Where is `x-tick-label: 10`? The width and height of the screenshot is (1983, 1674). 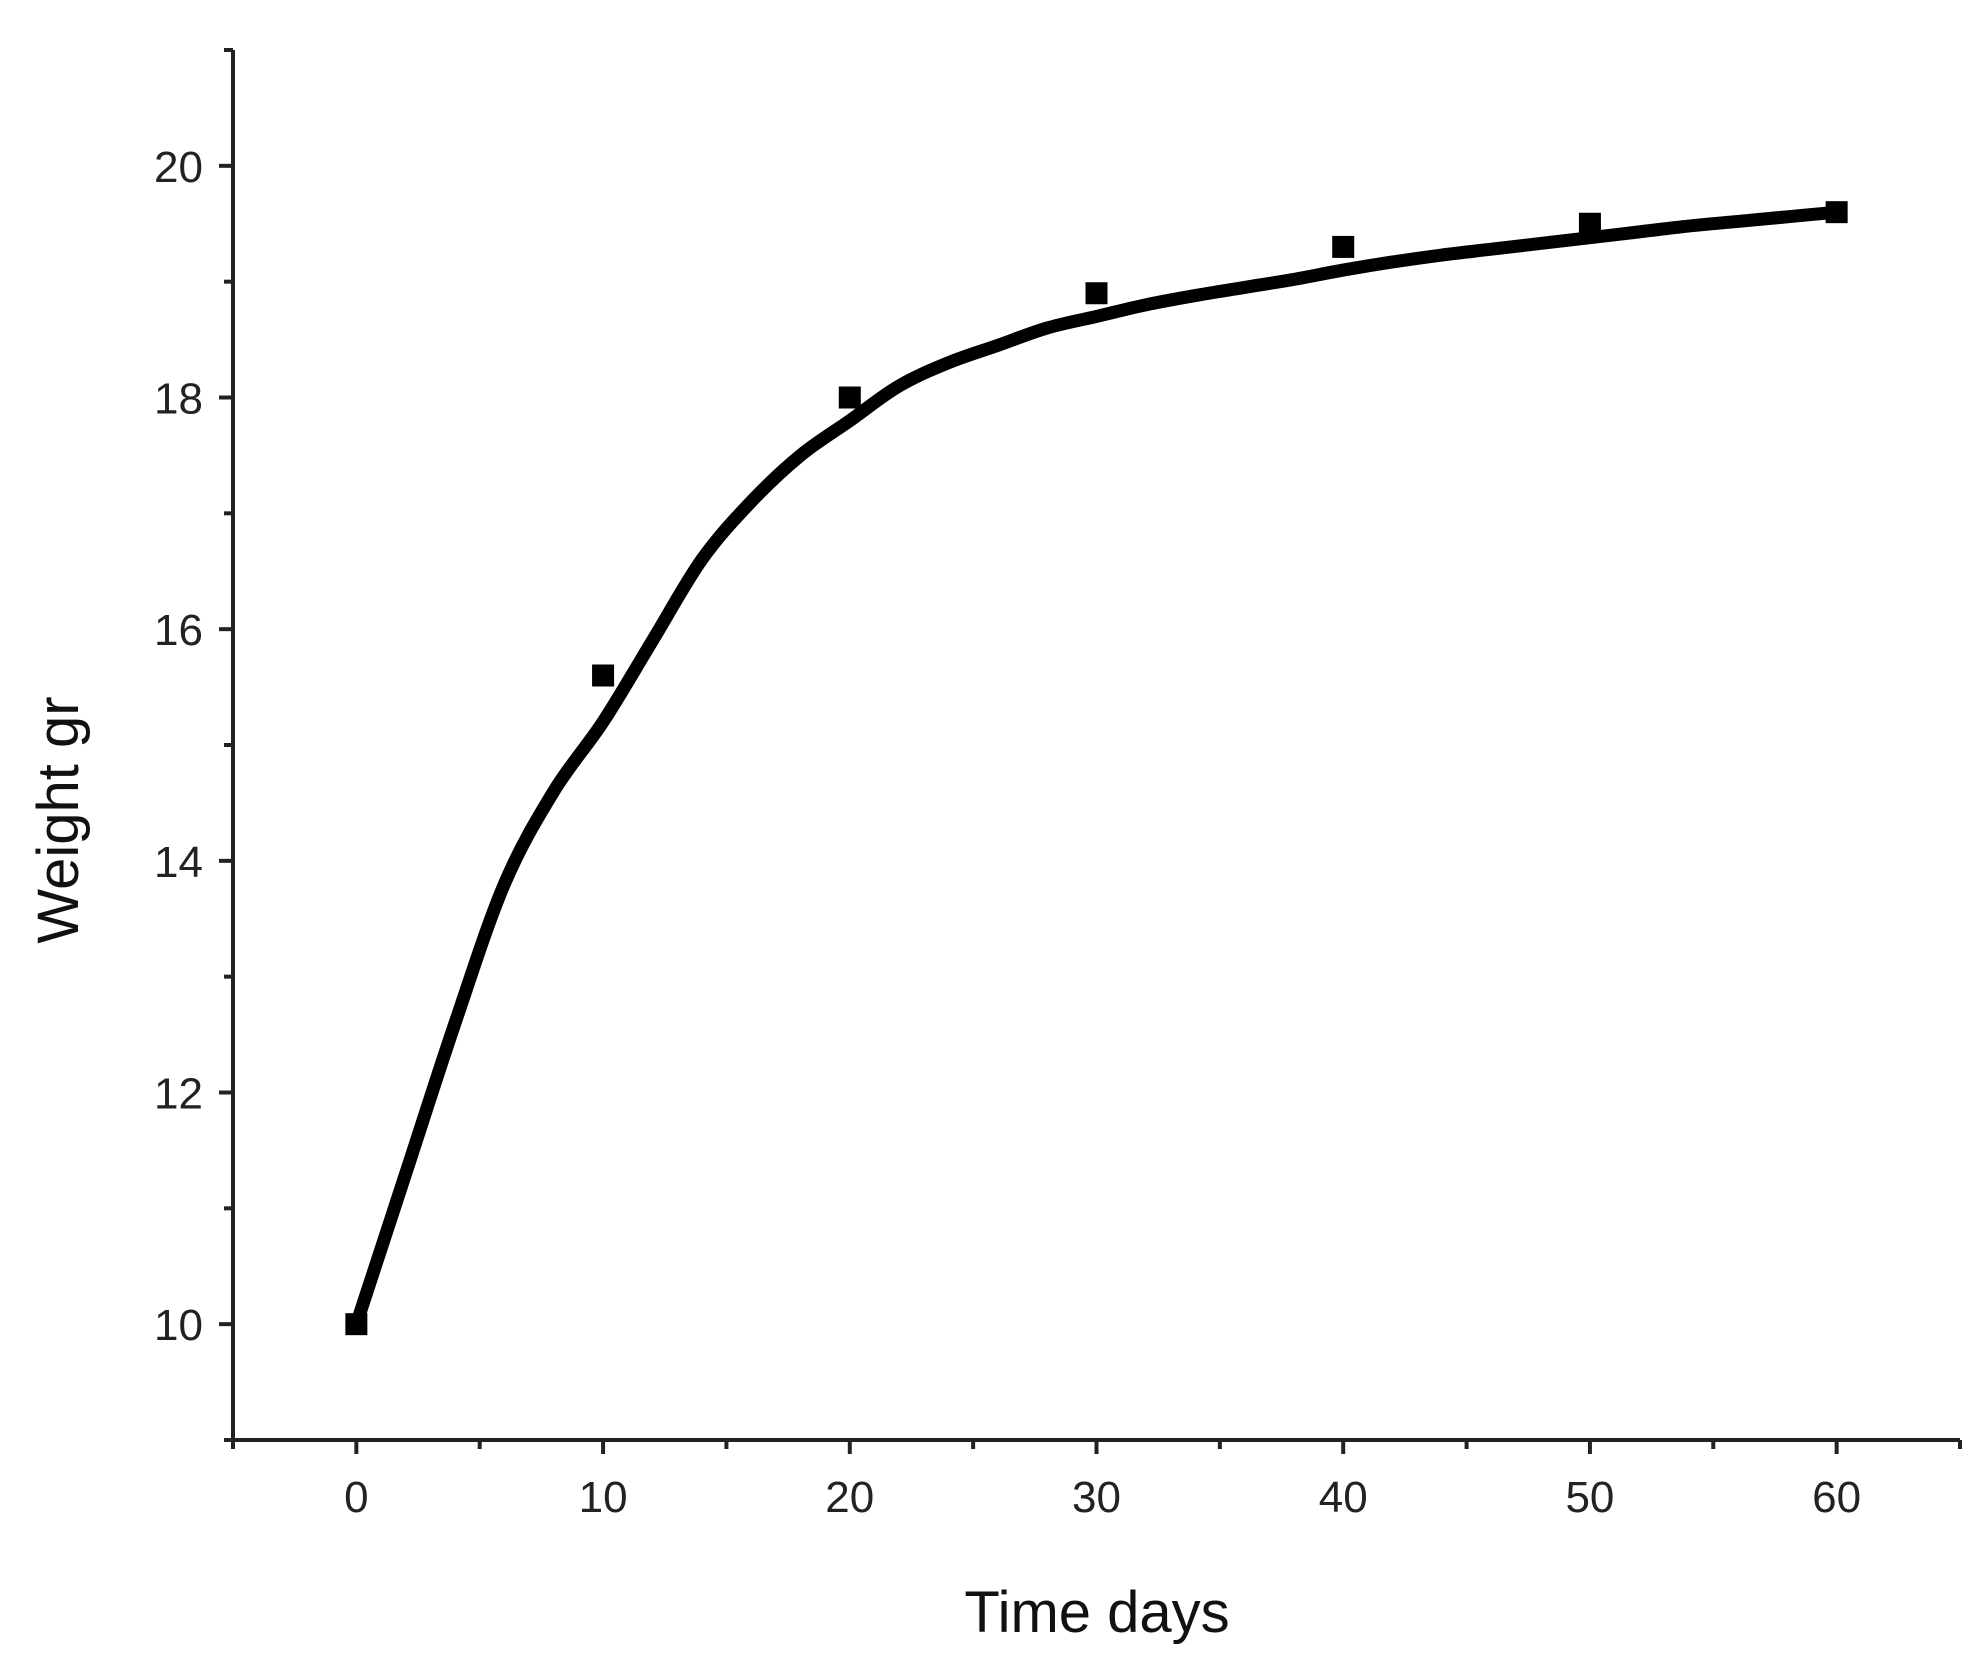 x-tick-label: 10 is located at coordinates (603, 1497).